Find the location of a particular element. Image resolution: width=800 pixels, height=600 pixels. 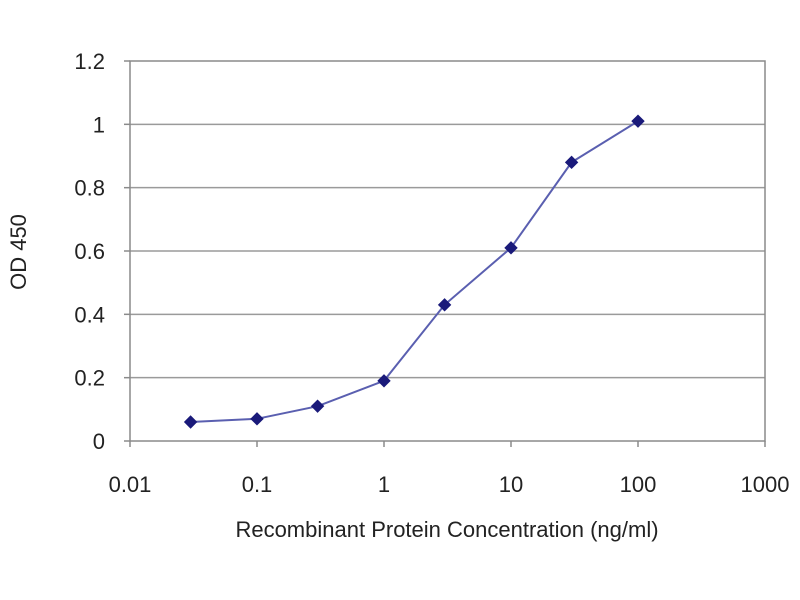

x-axis-ticks: 0.01 0.1 1 10 100 1000 is located at coordinates (449, 469).